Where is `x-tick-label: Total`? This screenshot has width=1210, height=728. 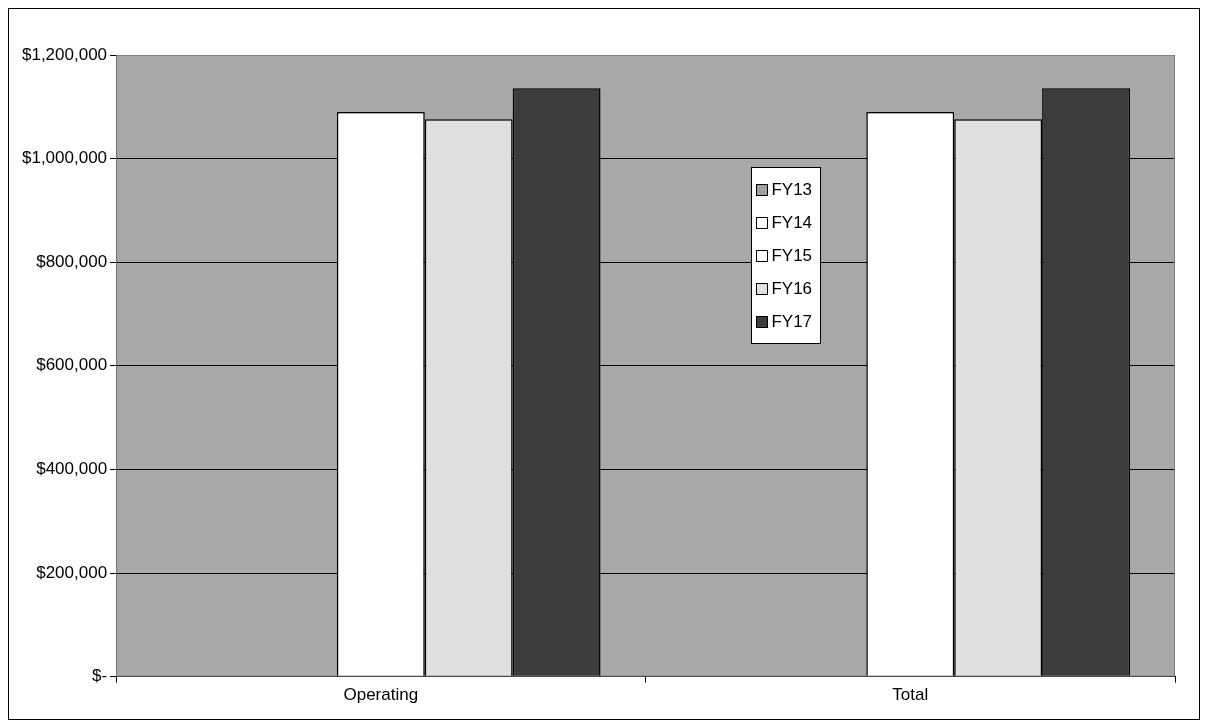
x-tick-label: Total is located at coordinates (910, 695).